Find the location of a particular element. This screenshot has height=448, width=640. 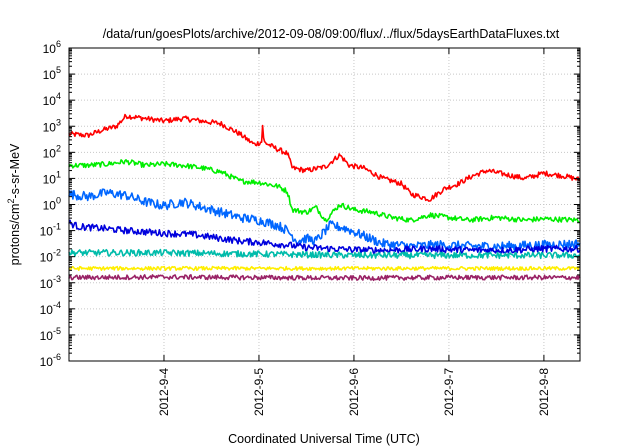

y-tick-exponent: 6 is located at coordinates (58, 44).